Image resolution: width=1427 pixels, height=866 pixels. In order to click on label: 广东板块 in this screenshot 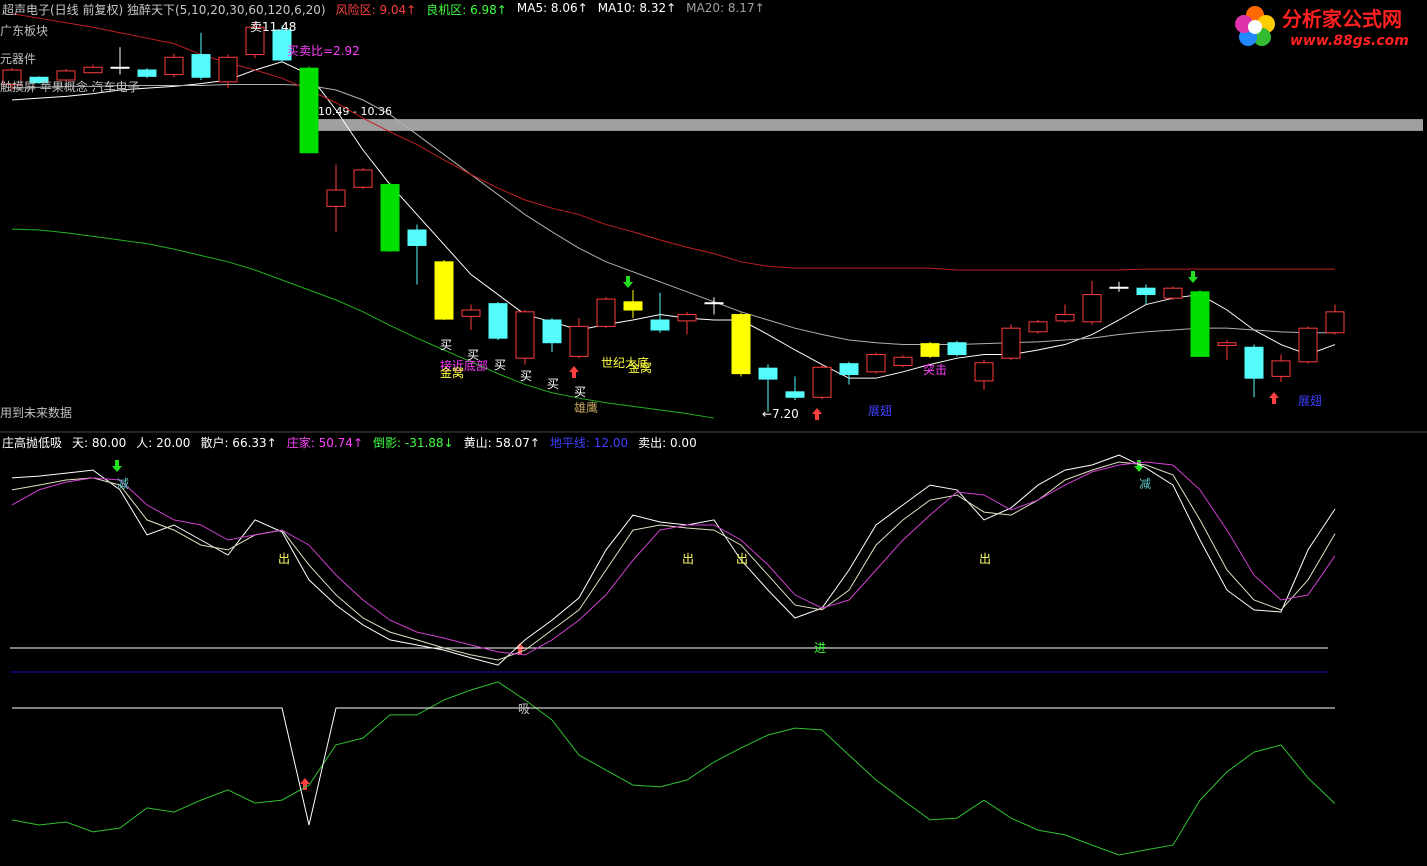, I will do `click(24, 31)`.